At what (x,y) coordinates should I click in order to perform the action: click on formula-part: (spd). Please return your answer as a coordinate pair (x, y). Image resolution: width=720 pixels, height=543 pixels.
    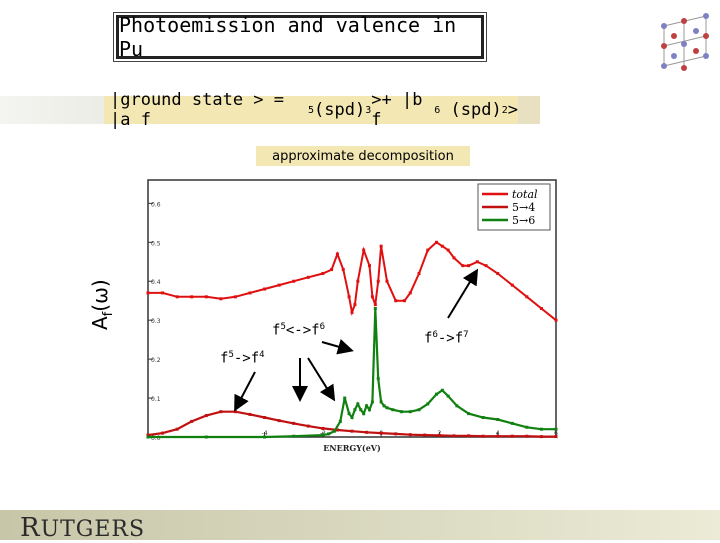
    Looking at the image, I should click on (340, 110).